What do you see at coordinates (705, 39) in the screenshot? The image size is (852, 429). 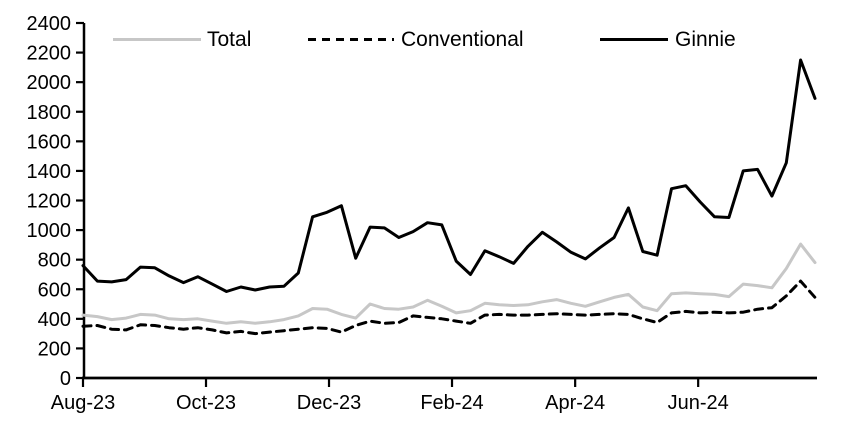 I see `legend-label-ginnie: Ginnie` at bounding box center [705, 39].